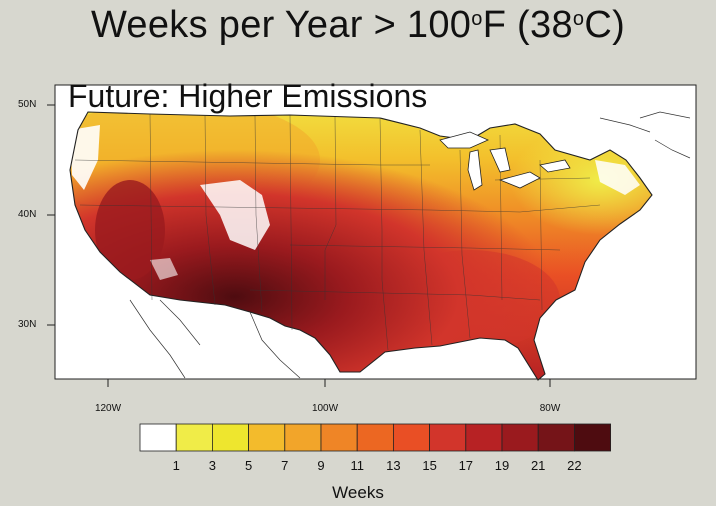  I want to click on colorbar-tick: 13, so click(393, 465).